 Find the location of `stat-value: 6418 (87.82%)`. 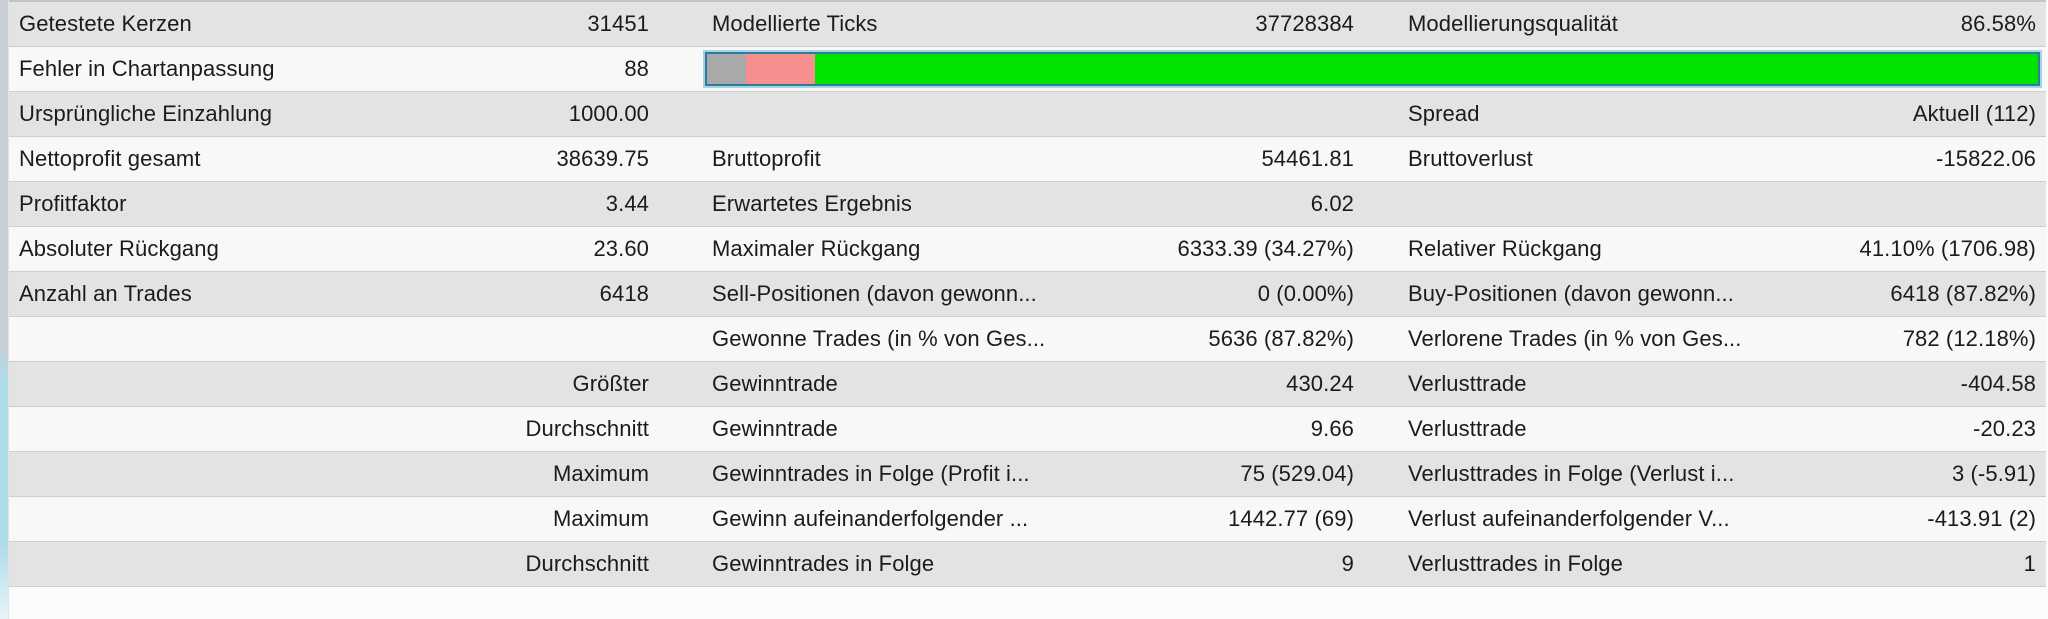

stat-value: 6418 (87.82%) is located at coordinates (1963, 293).